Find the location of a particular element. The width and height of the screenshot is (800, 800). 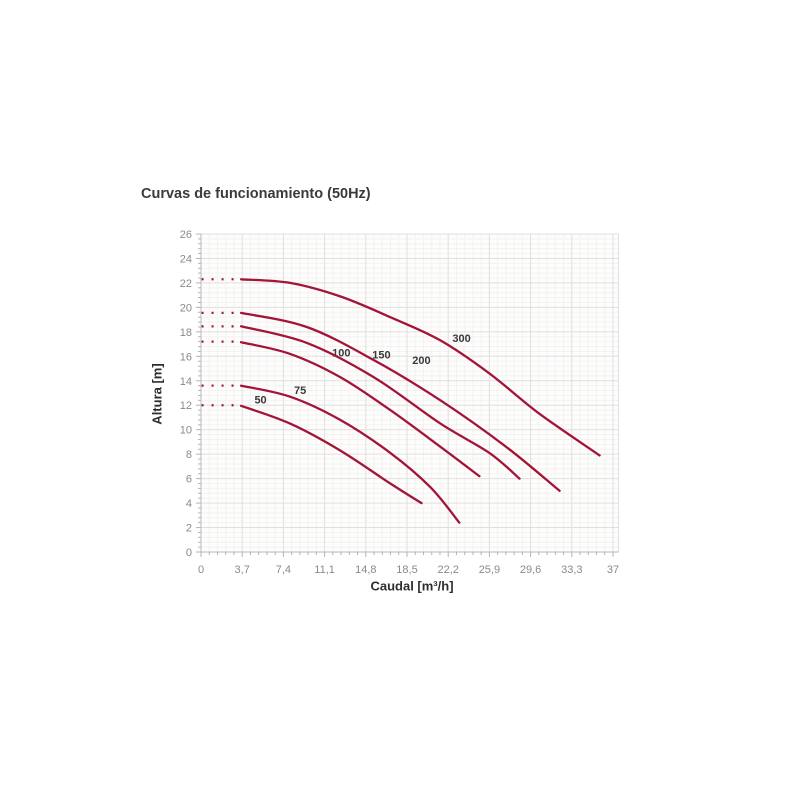

y-tick-label: 10 is located at coordinates (186, 431).